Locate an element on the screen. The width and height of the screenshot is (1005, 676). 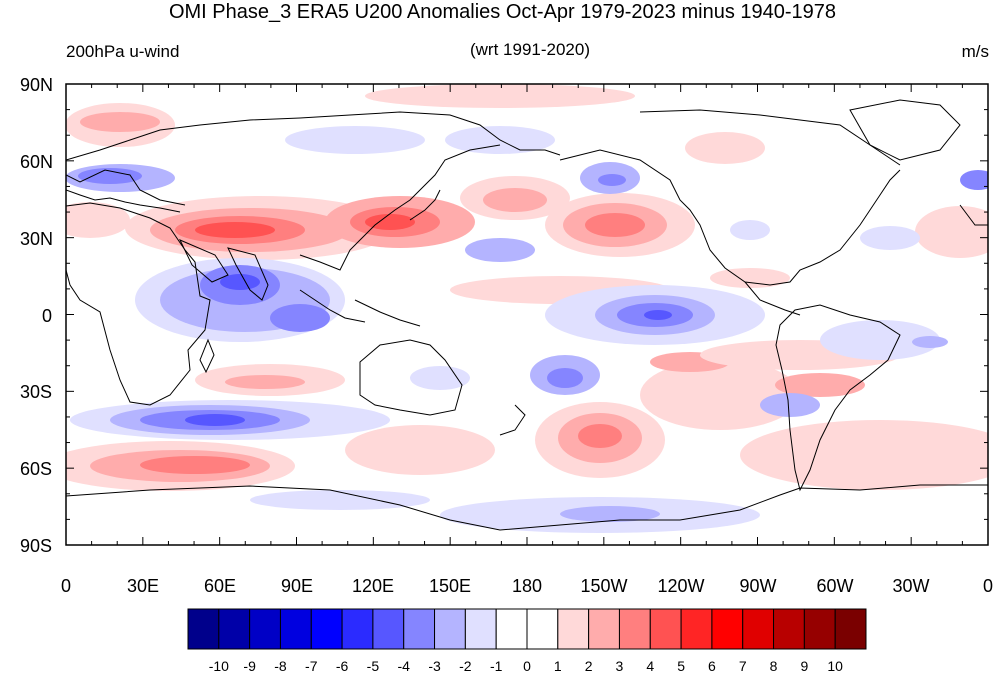
lon-label: 30W is located at coordinates (910, 586).